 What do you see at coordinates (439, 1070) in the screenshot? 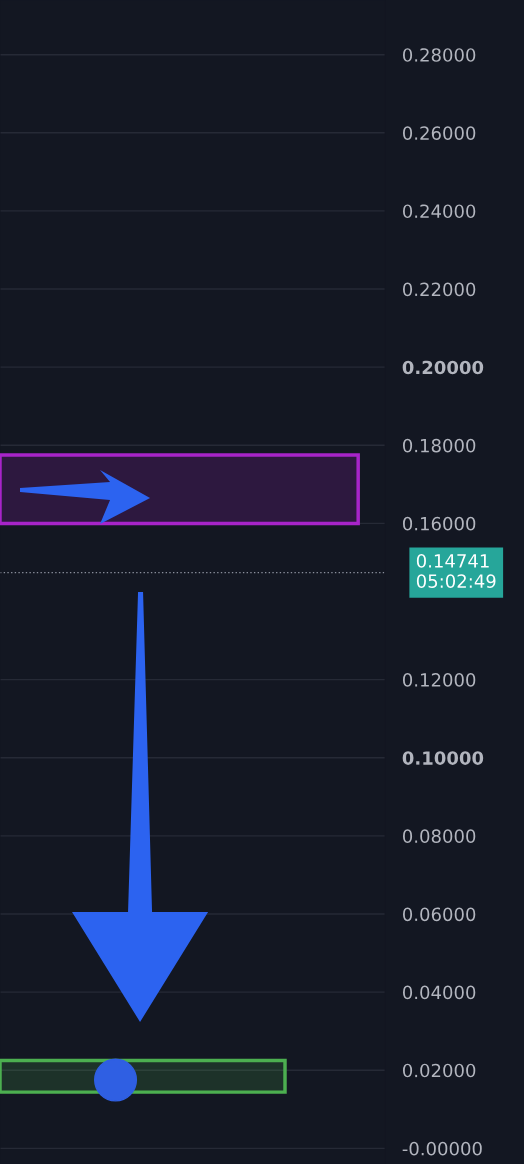
I see `y-tick-label: 0.02000` at bounding box center [439, 1070].